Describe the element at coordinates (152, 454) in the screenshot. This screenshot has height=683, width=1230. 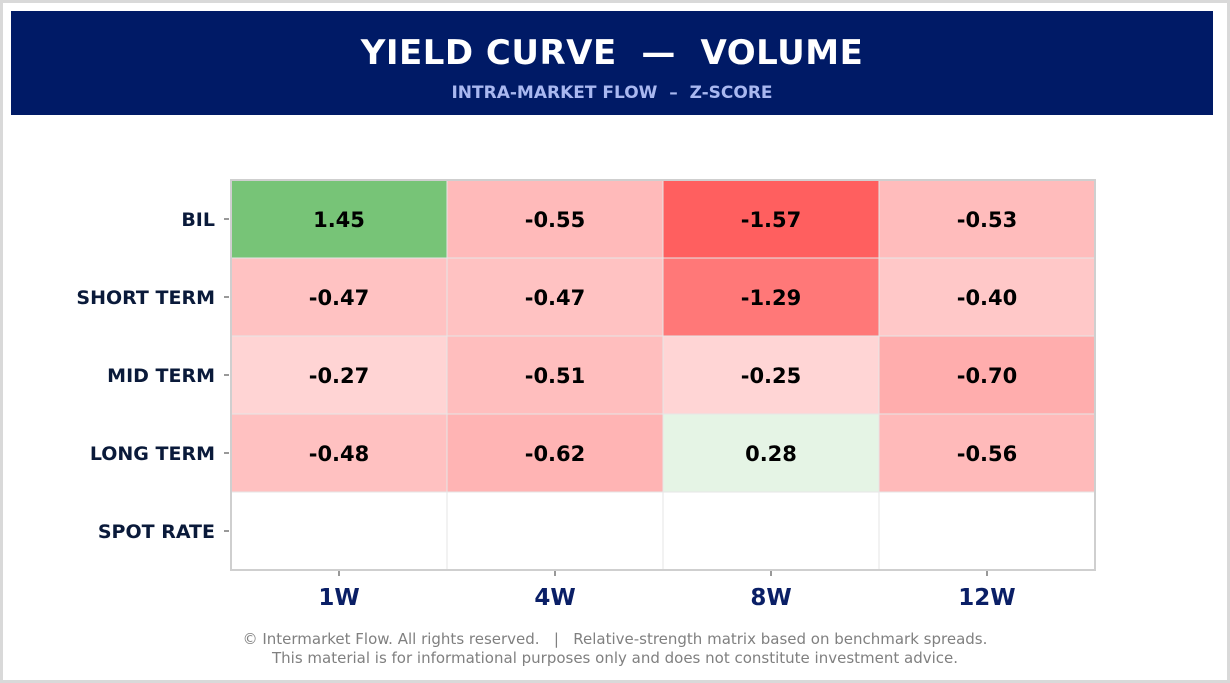
I see `row-label: LONG TERM` at that location.